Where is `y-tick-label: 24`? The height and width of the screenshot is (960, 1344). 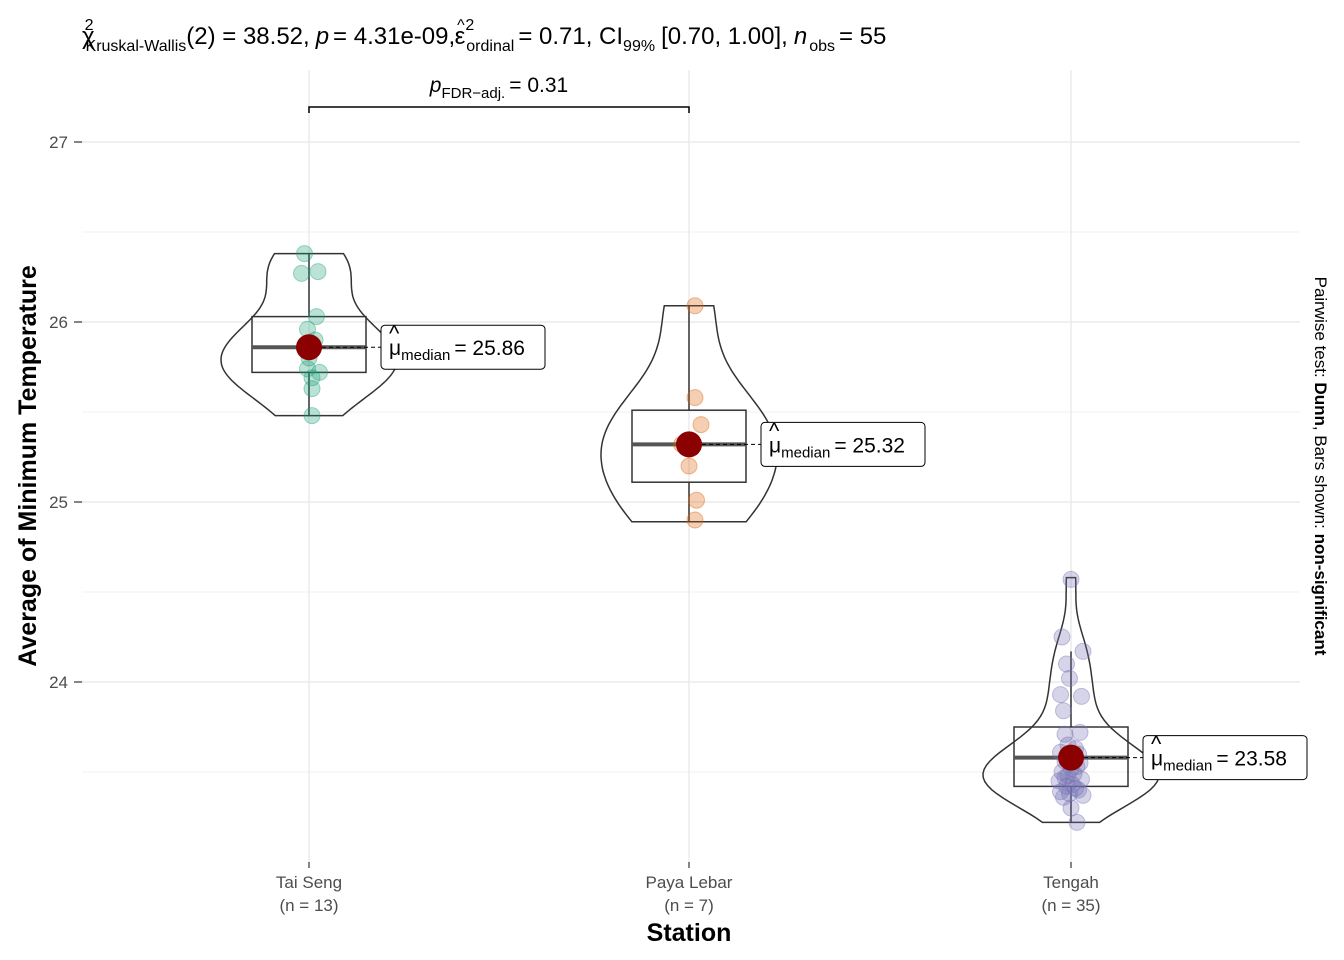 y-tick-label: 24 is located at coordinates (58, 682).